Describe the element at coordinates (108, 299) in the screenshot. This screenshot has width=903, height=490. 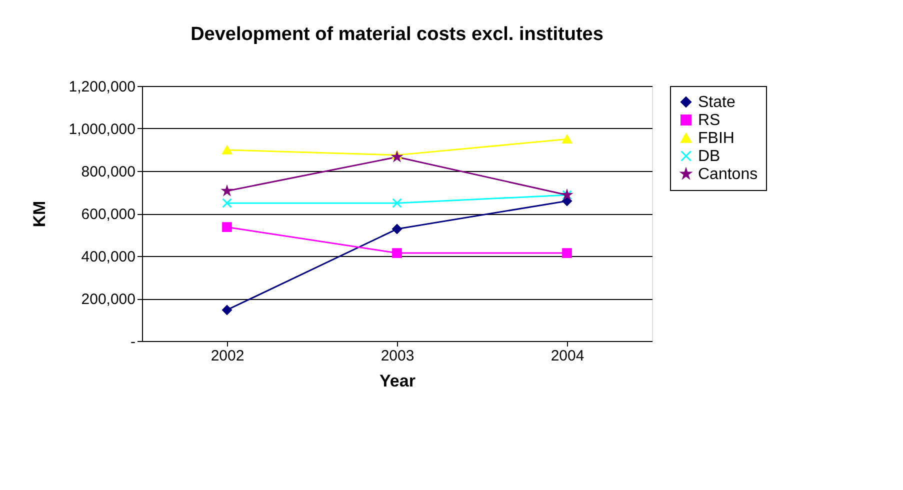
I see `y-tick-label: 200,000` at that location.